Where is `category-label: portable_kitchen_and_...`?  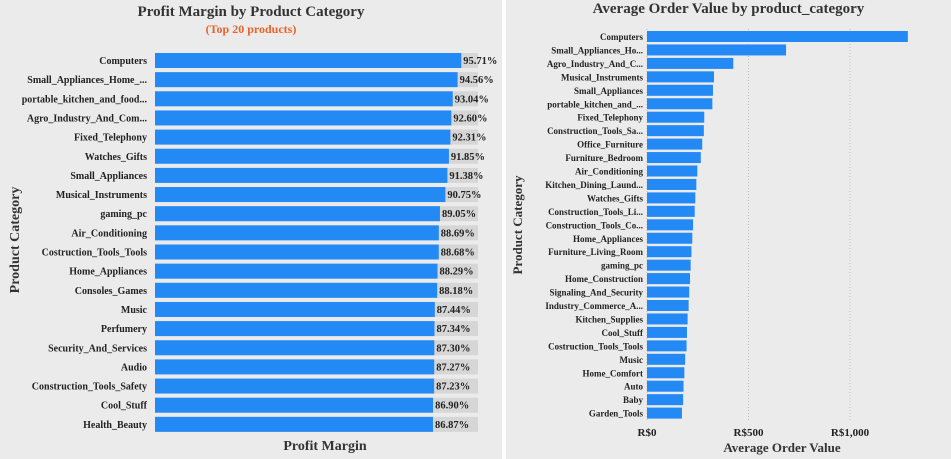 category-label: portable_kitchen_and_... is located at coordinates (595, 104).